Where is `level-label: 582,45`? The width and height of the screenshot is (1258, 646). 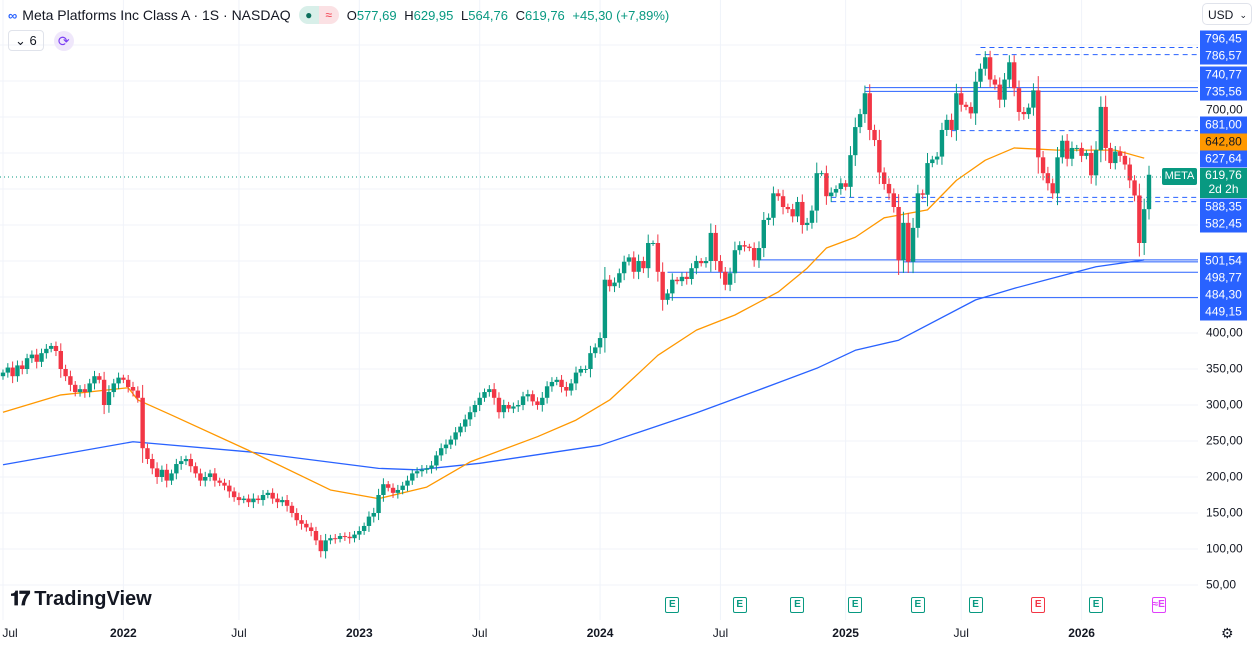
level-label: 582,45 is located at coordinates (1223, 224).